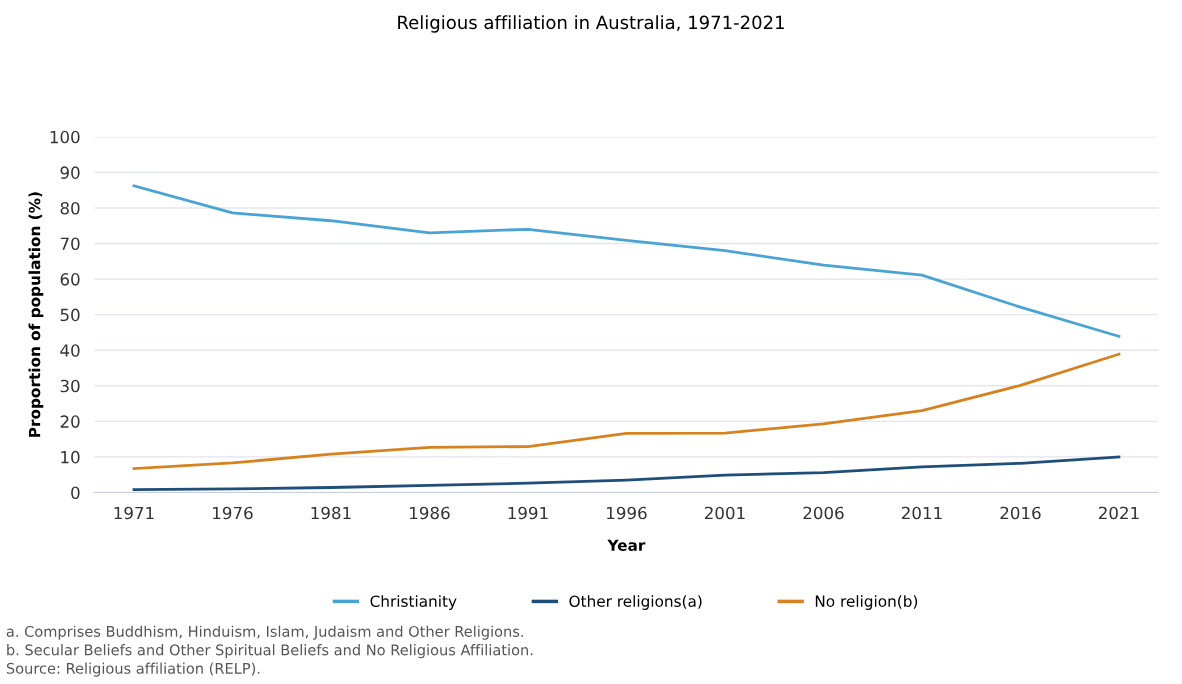 The height and width of the screenshot is (684, 1182). What do you see at coordinates (70, 421) in the screenshot?
I see `y-tick-label: 20` at bounding box center [70, 421].